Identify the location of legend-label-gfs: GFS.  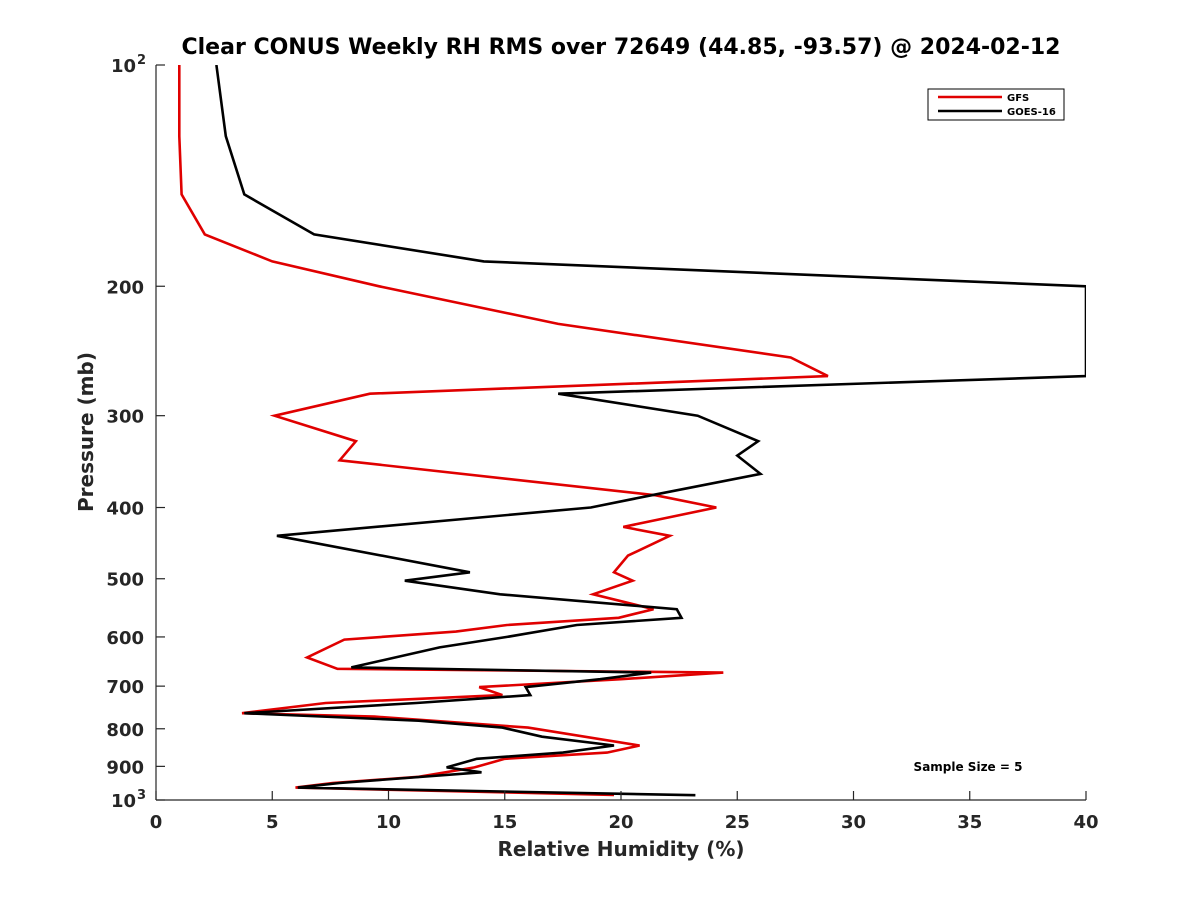
(1018, 98).